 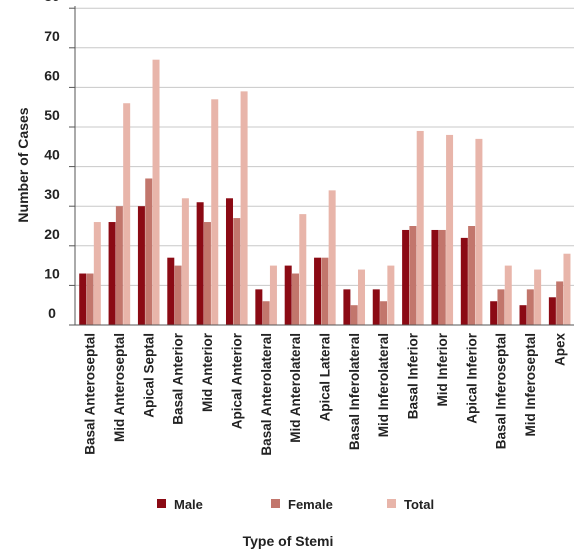 What do you see at coordinates (236, 380) in the screenshot?
I see `category-label: Apical Anterior` at bounding box center [236, 380].